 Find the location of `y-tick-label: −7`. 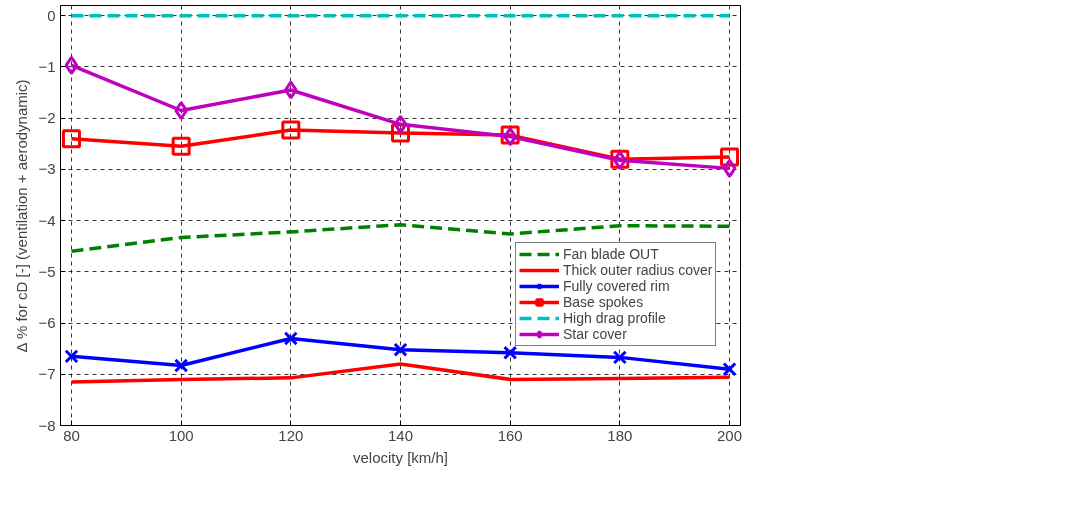

y-tick-label: −7 is located at coordinates (47, 374).